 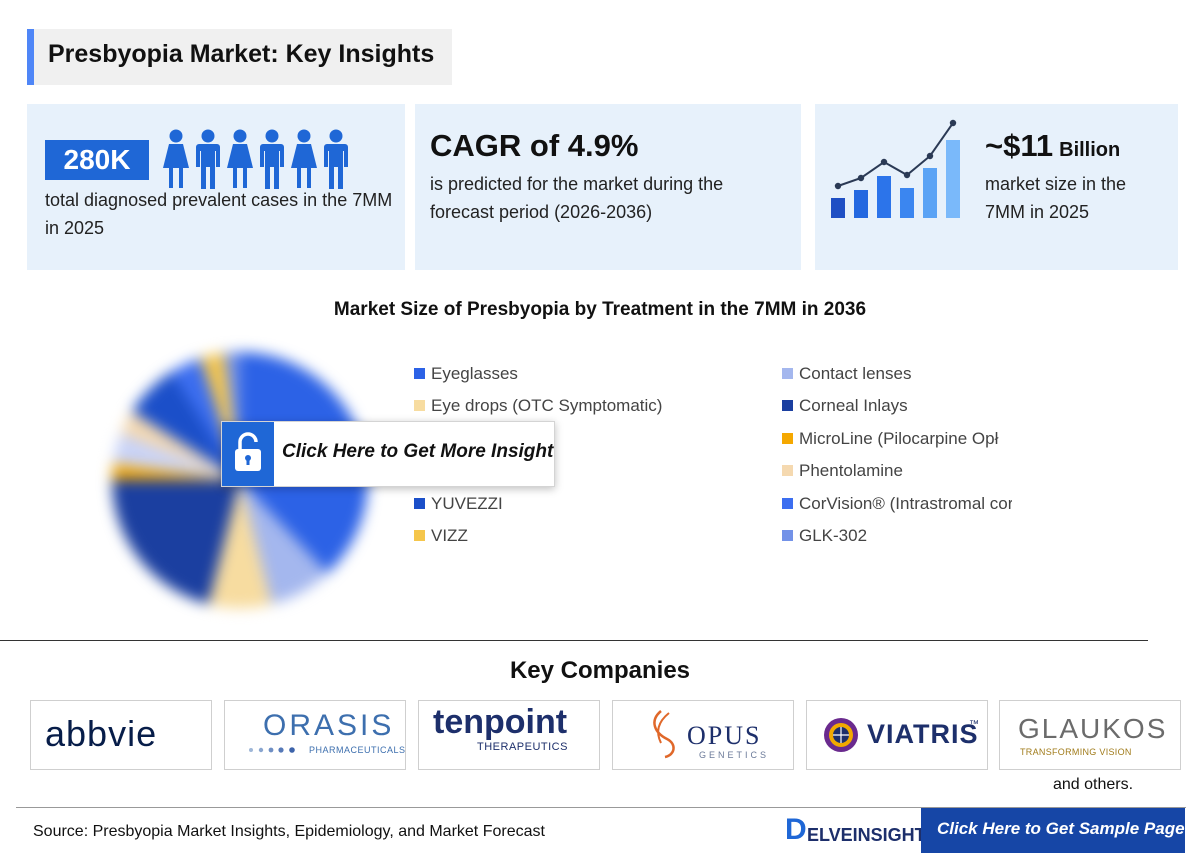 I want to click on insight-card-cases: 280K total diagnosed prevalent, so click(x=216, y=187).